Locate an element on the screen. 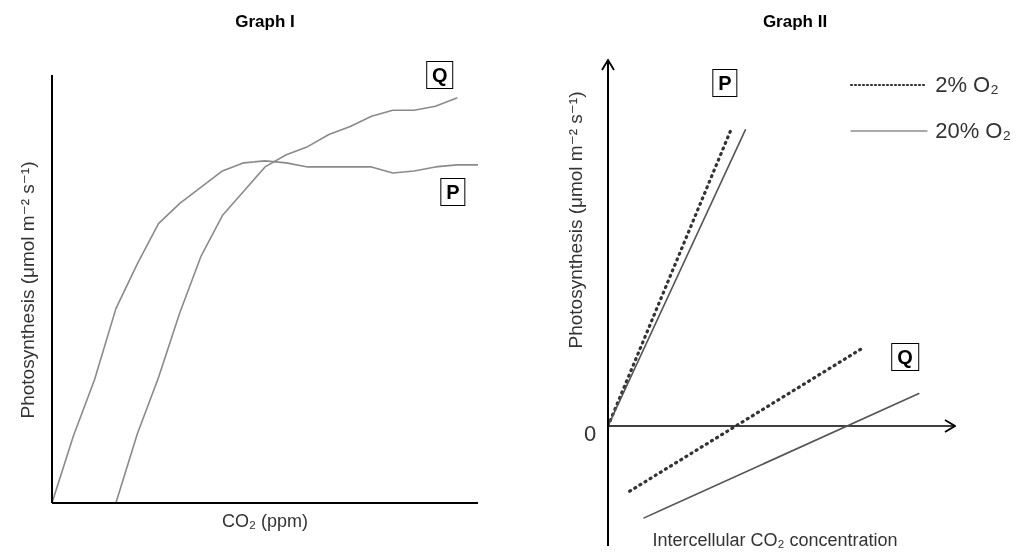 The height and width of the screenshot is (556, 1019). chart-title: Graph II is located at coordinates (795, 22).